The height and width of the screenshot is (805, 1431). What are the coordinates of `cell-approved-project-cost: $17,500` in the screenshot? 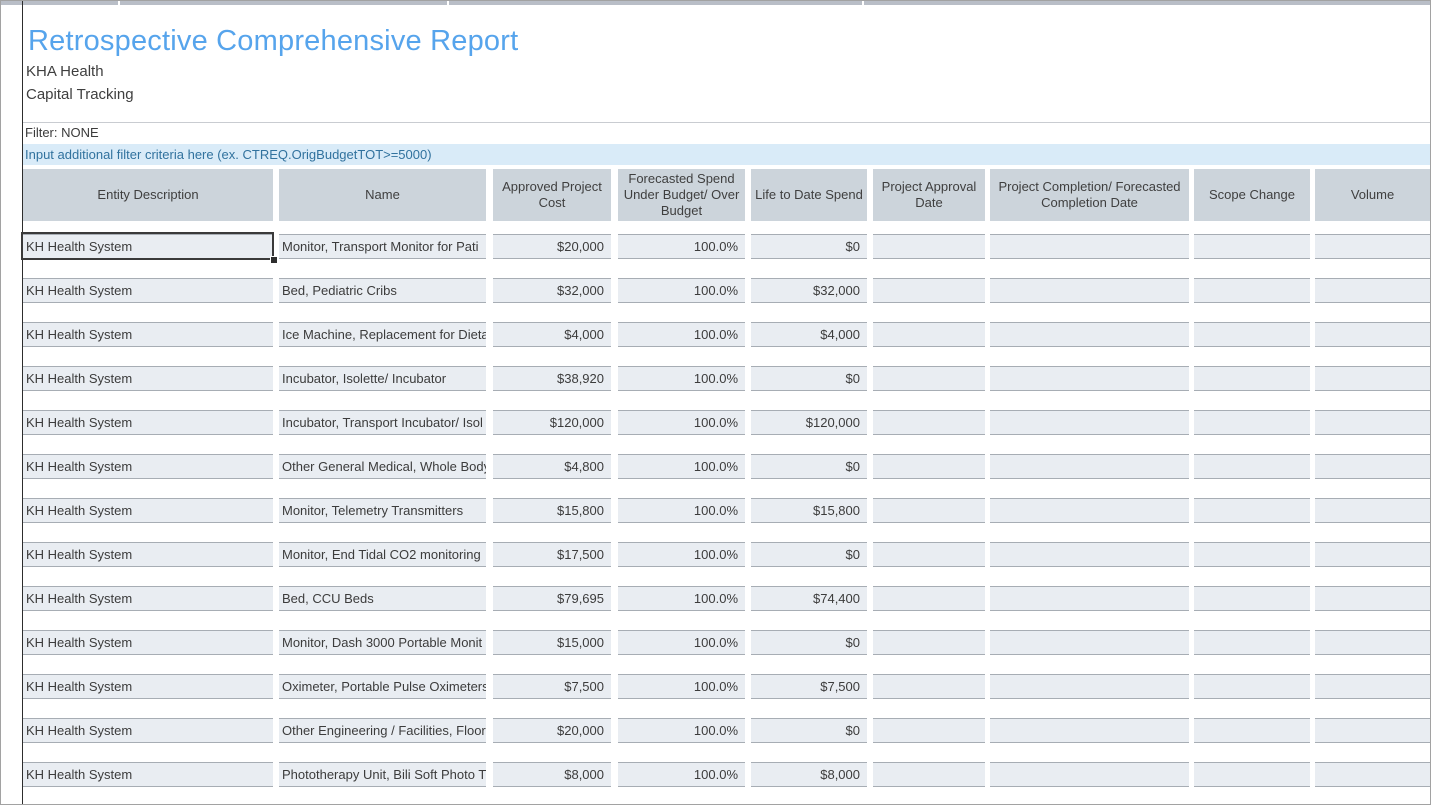 It's located at (552, 554).